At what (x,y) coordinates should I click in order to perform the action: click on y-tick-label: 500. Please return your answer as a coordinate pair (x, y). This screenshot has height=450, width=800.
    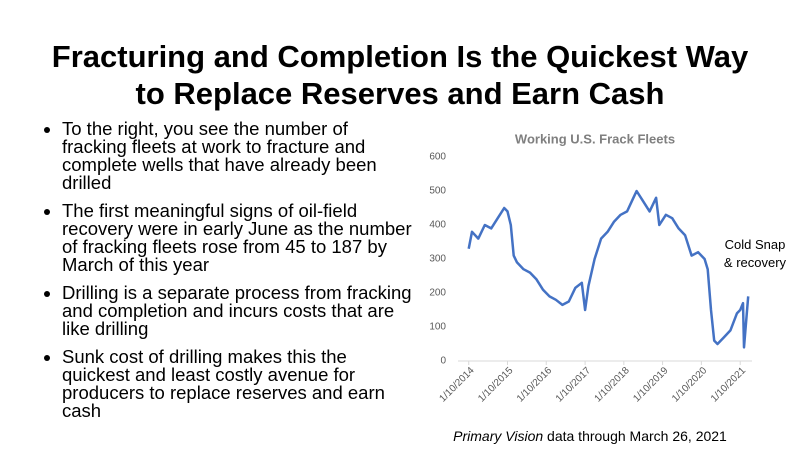
    Looking at the image, I should click on (437, 191).